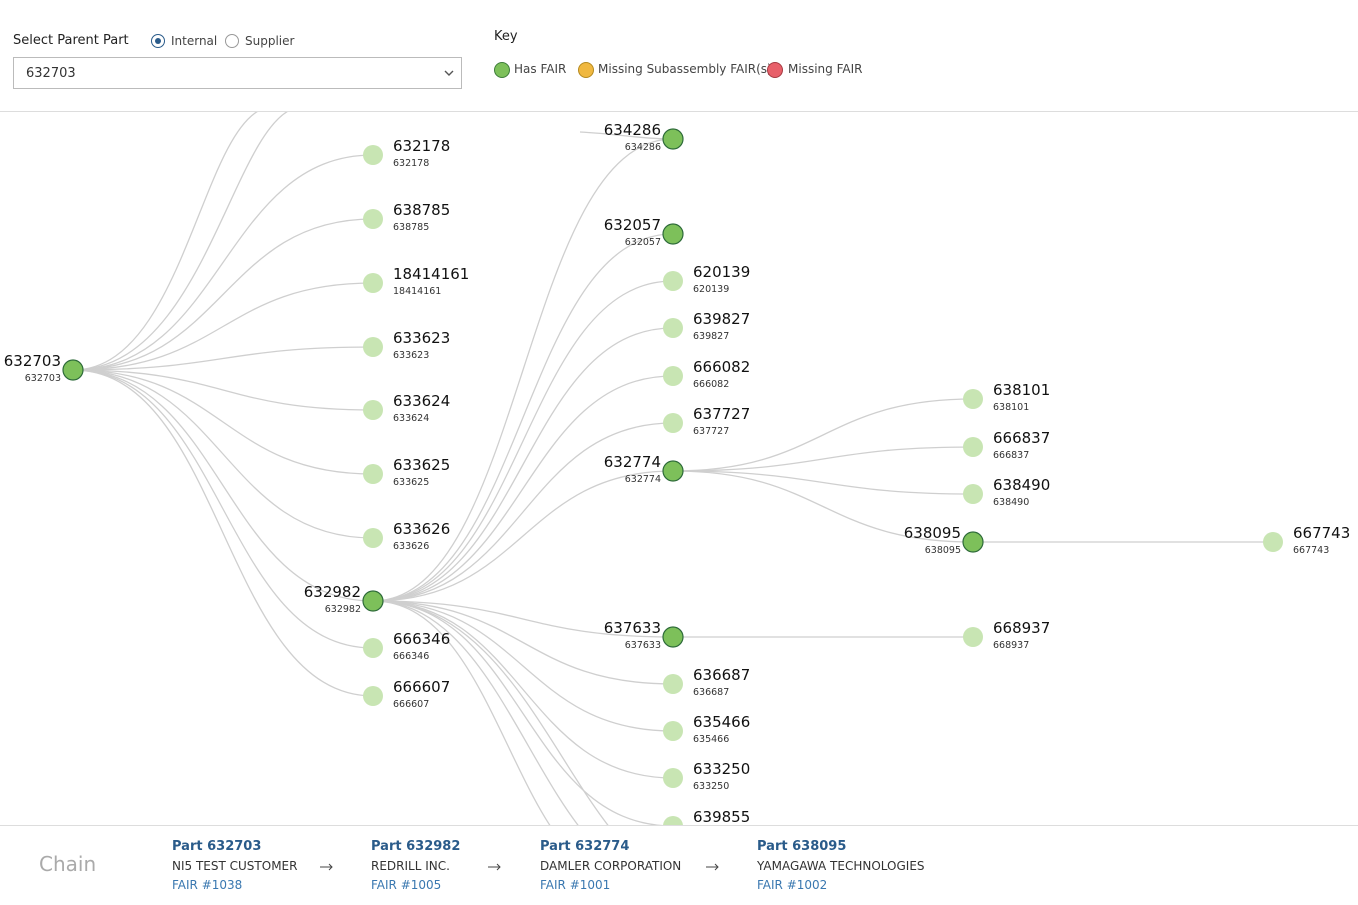 Image resolution: width=1358 pixels, height=905 pixels. I want to click on node-subtitle: 634286, so click(643, 147).